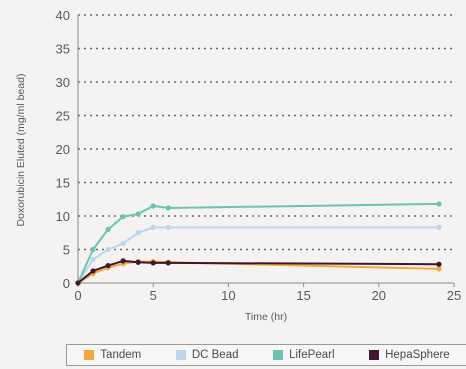 This screenshot has width=466, height=369. Describe the element at coordinates (121, 355) in the screenshot. I see `legend-label-tandem: Tandem` at that location.